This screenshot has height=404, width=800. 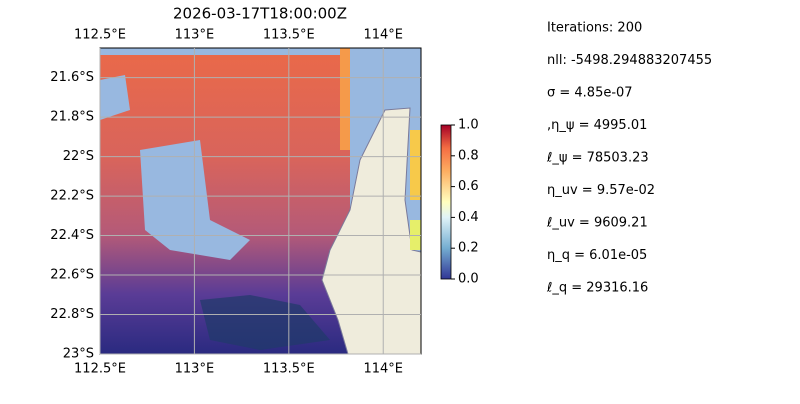 I want to click on stat-line: ℓ_q = 29316.16, so click(x=597, y=288).